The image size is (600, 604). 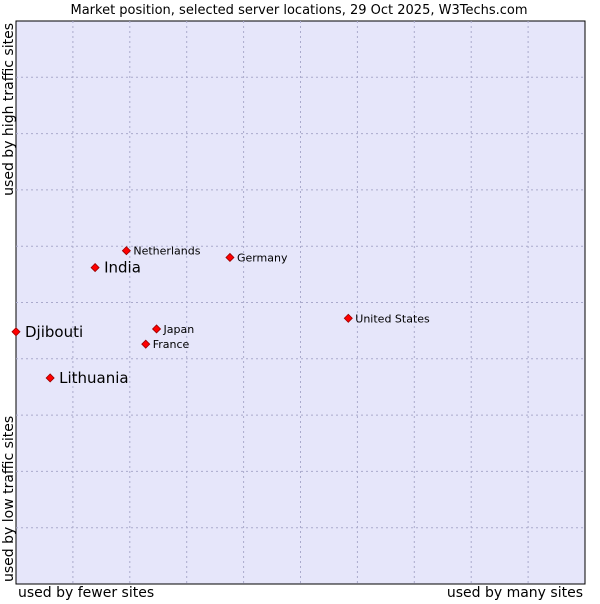 I want to click on marker-france, so click(x=146, y=344).